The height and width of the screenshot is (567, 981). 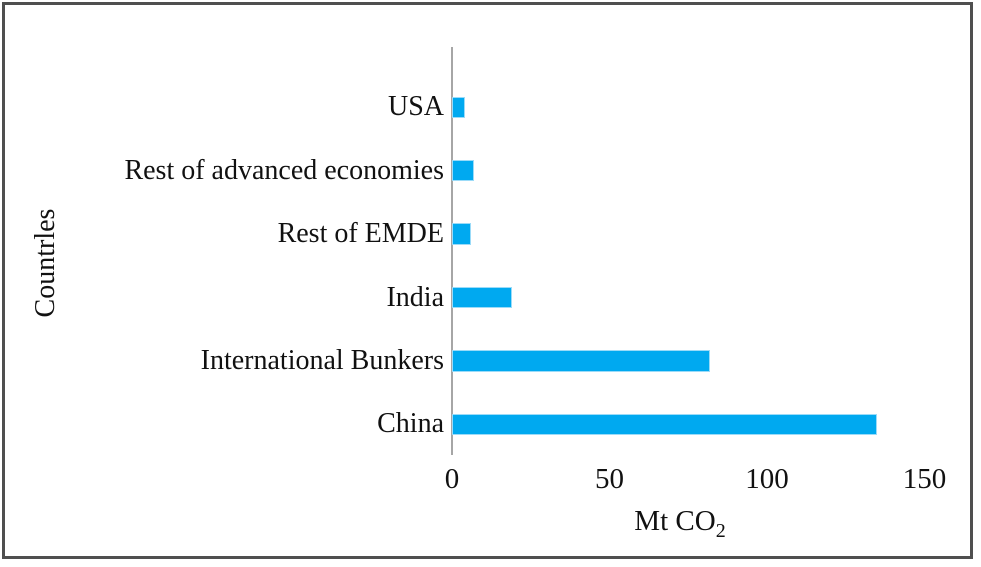 I want to click on category-label-usa: USA, so click(x=415, y=107).